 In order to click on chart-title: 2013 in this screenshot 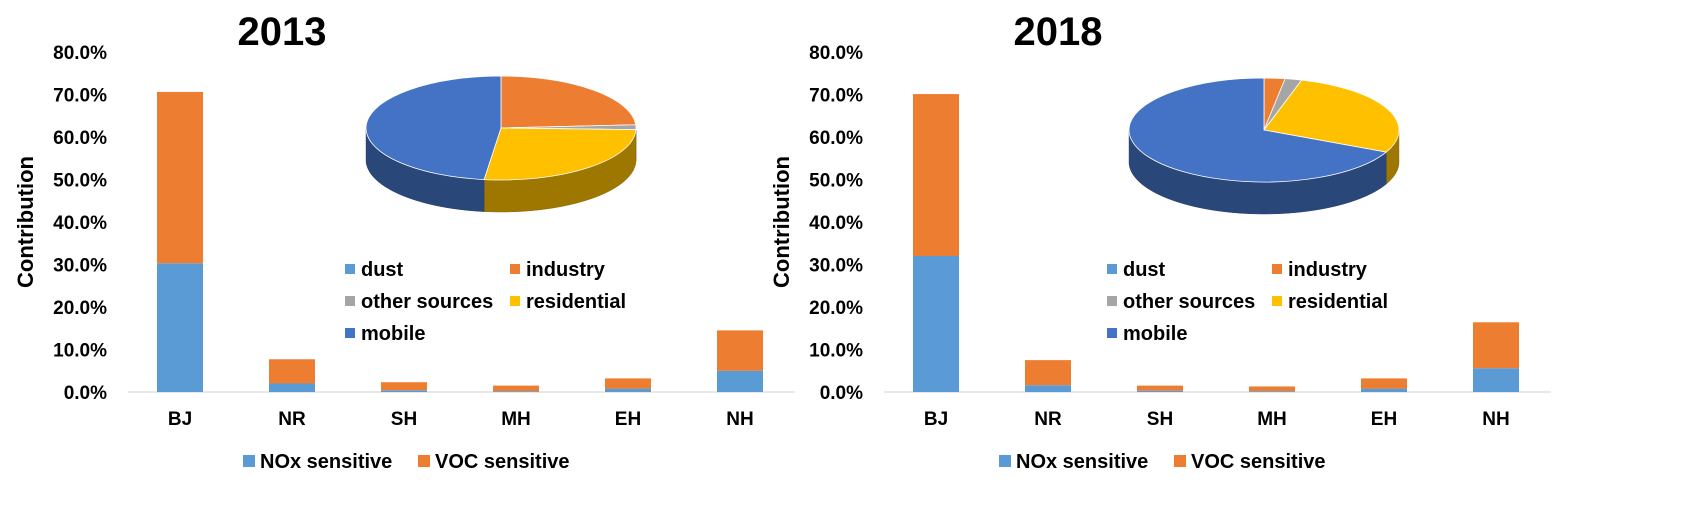, I will do `click(282, 32)`.